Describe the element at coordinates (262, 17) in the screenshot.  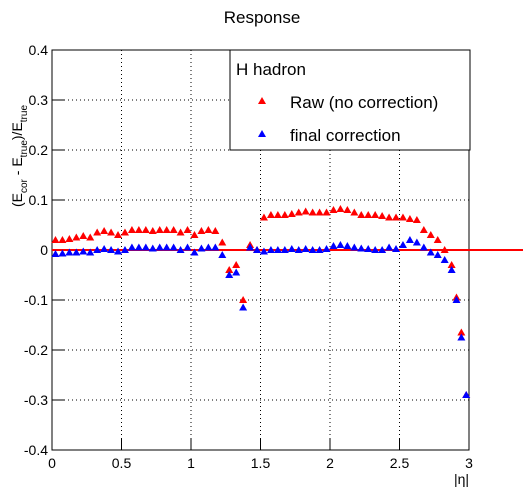
I see `chart-title: Response` at that location.